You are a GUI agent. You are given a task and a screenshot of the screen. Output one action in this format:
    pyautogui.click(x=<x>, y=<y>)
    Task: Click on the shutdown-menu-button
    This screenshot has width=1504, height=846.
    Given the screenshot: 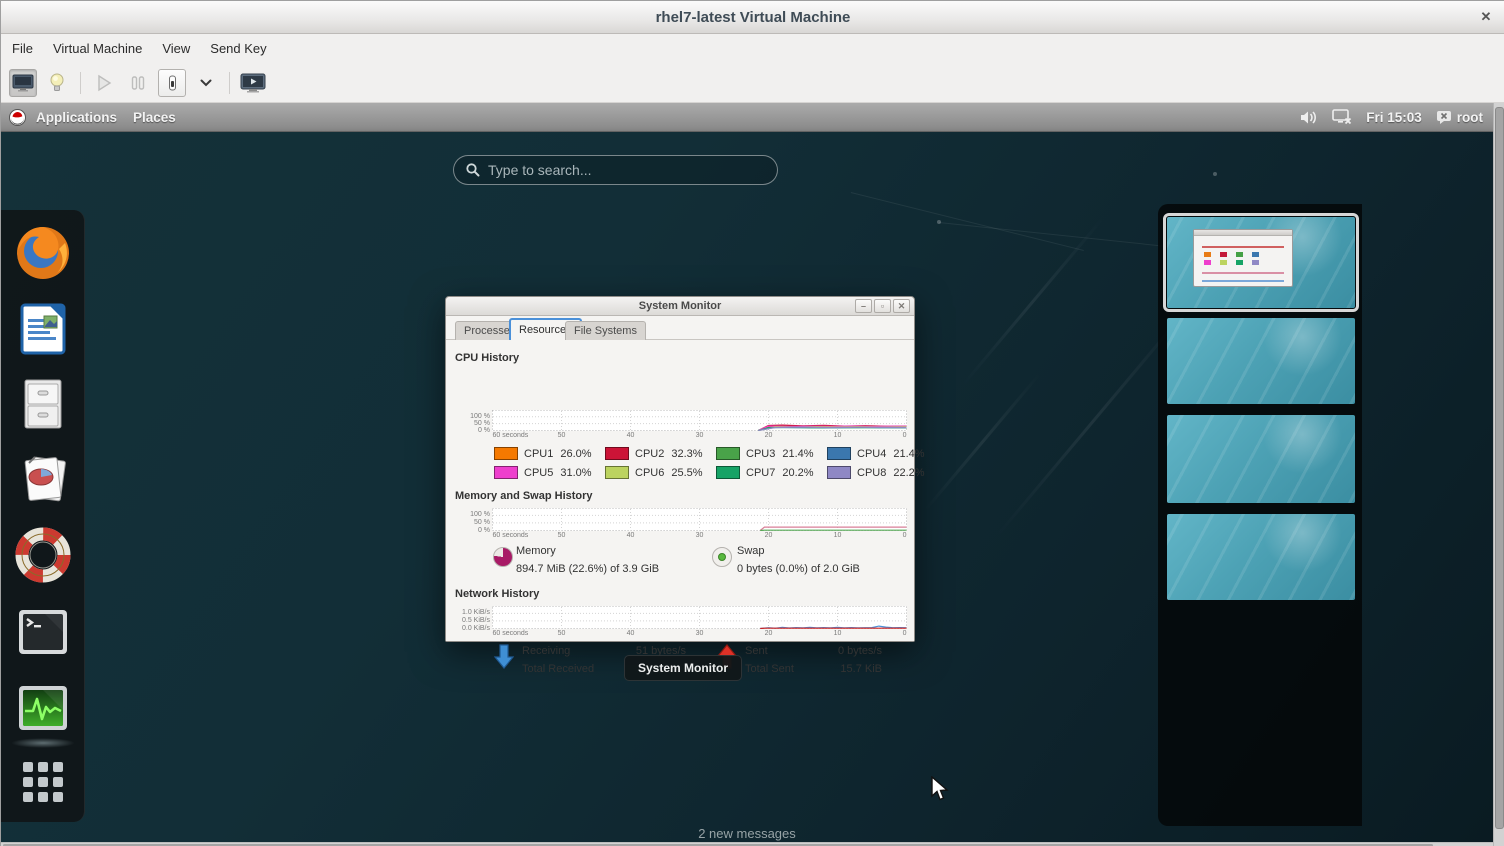 What is the action you would take?
    pyautogui.click(x=206, y=83)
    